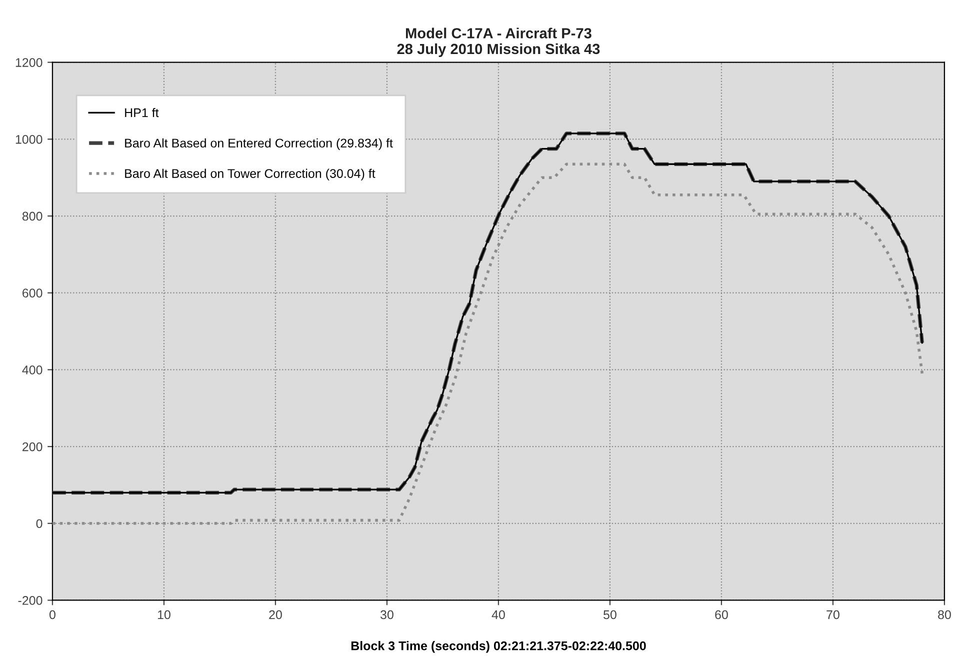 The height and width of the screenshot is (656, 954). I want to click on x-tick-label: 80, so click(944, 615).